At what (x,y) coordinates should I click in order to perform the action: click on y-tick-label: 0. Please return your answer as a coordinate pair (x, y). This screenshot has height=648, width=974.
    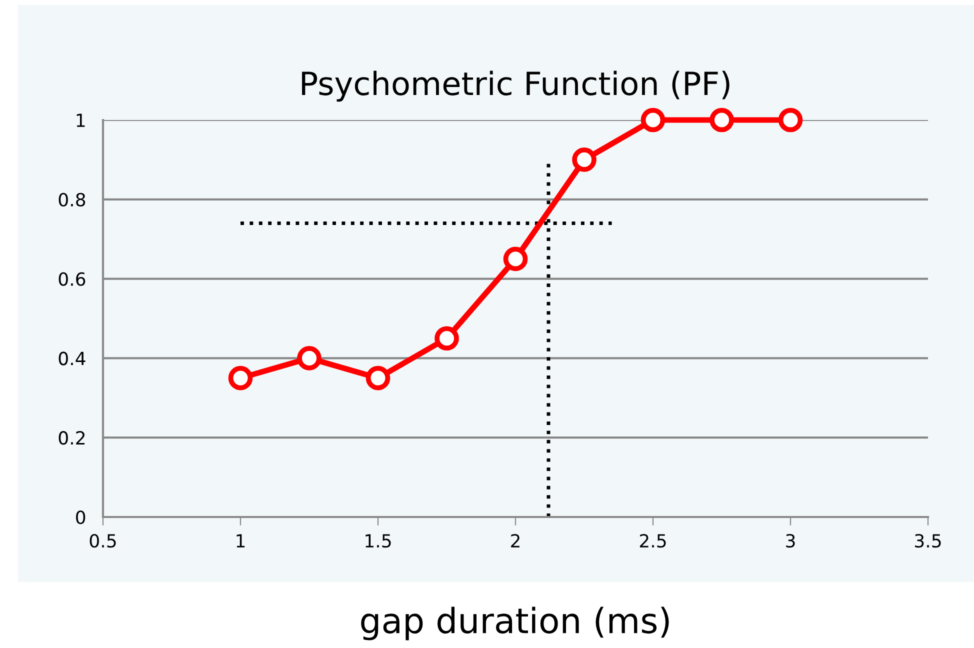
    Looking at the image, I should click on (81, 517).